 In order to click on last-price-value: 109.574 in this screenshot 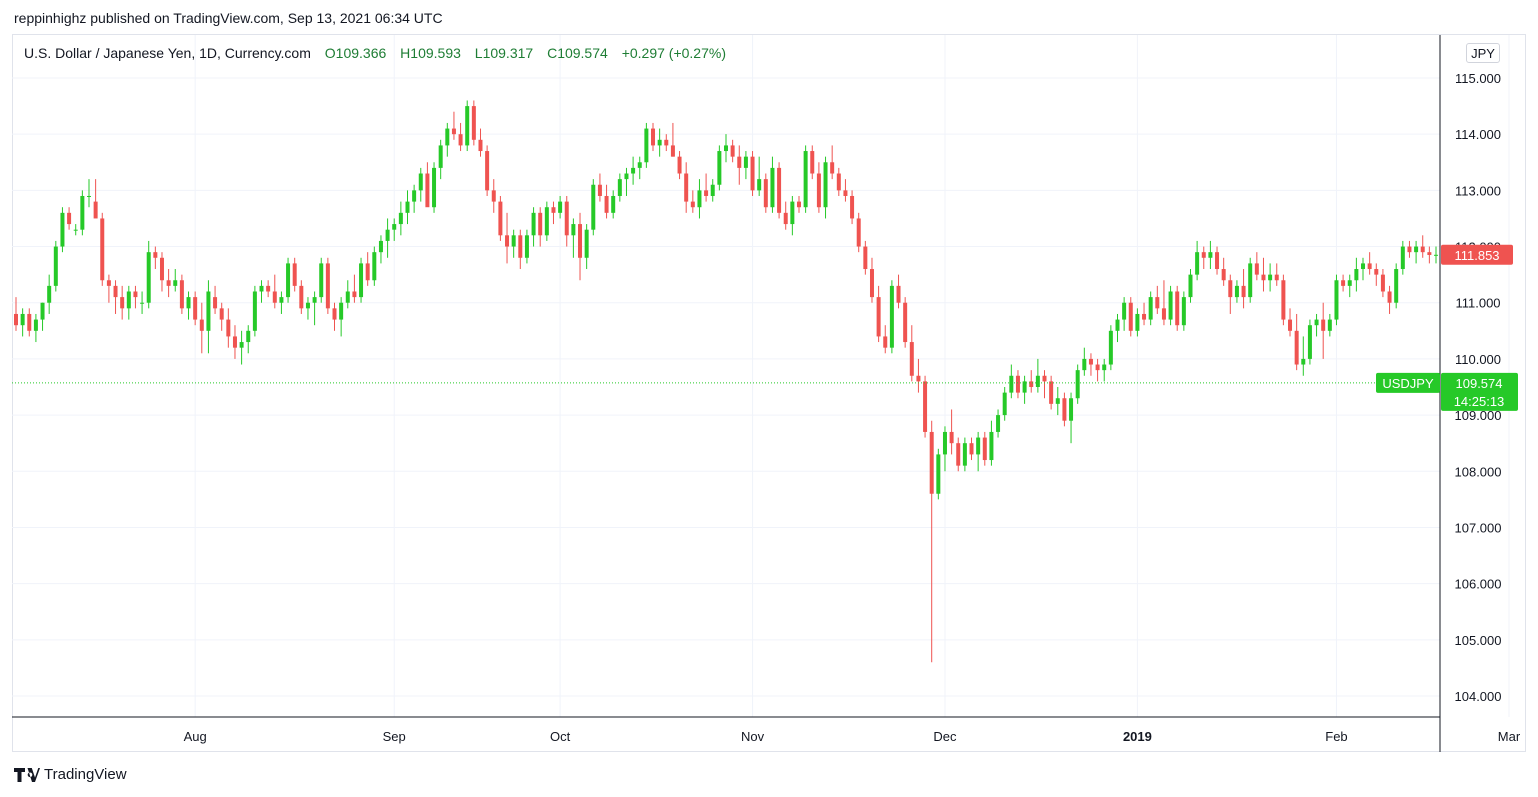, I will do `click(1479, 383)`.